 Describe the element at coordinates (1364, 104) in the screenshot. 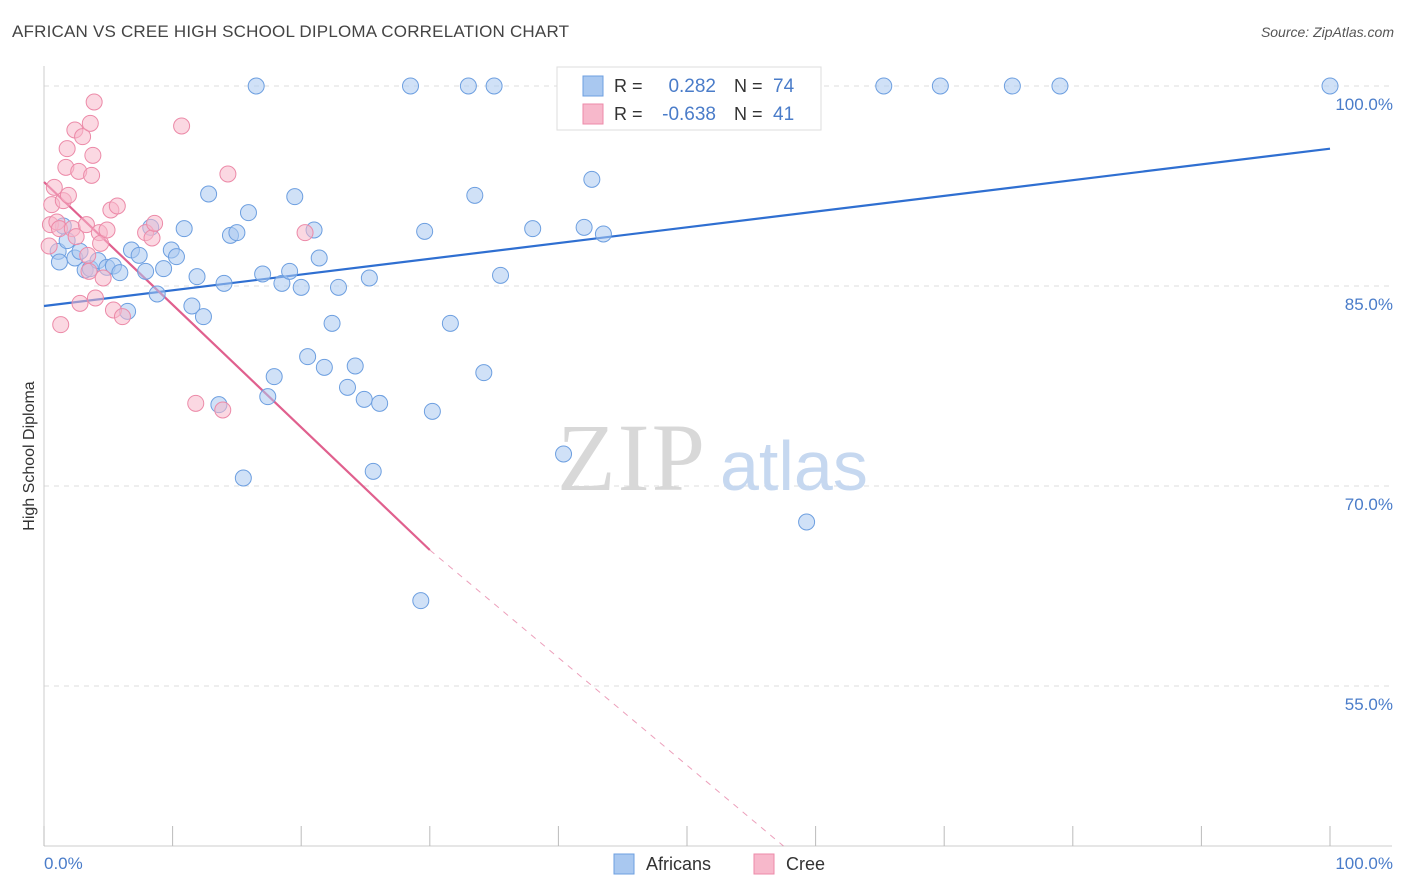

I see `y-tick-label: 100.0%` at that location.